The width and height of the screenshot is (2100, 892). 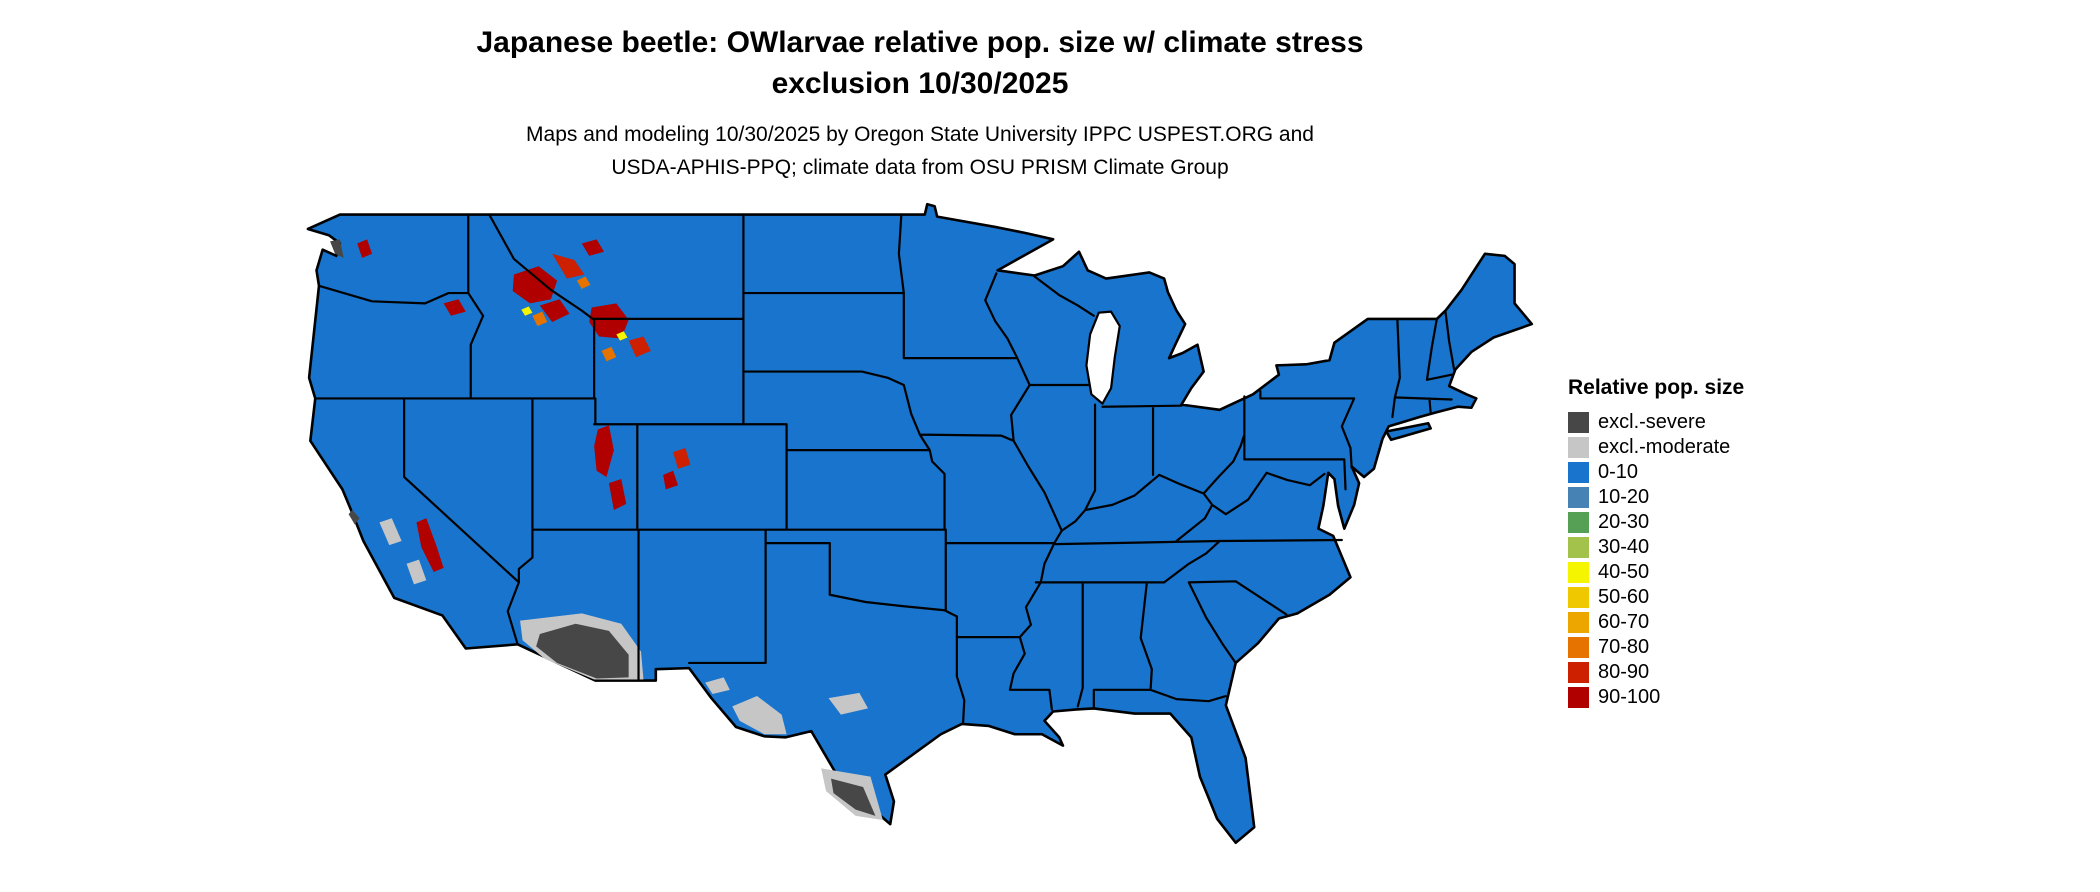 I want to click on legend-item-label: 0-10, so click(x=1618, y=472).